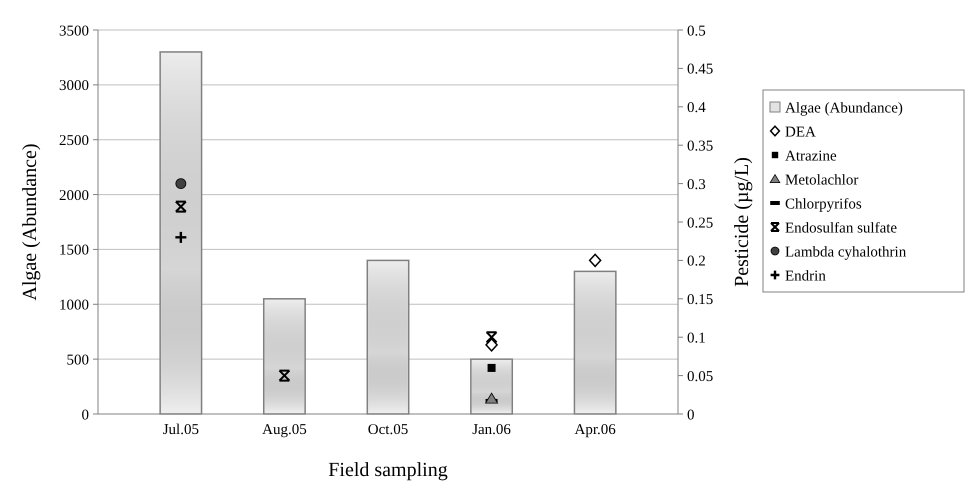  Describe the element at coordinates (844, 108) in the screenshot. I see `legend-label: Algae (Abundance)` at that location.